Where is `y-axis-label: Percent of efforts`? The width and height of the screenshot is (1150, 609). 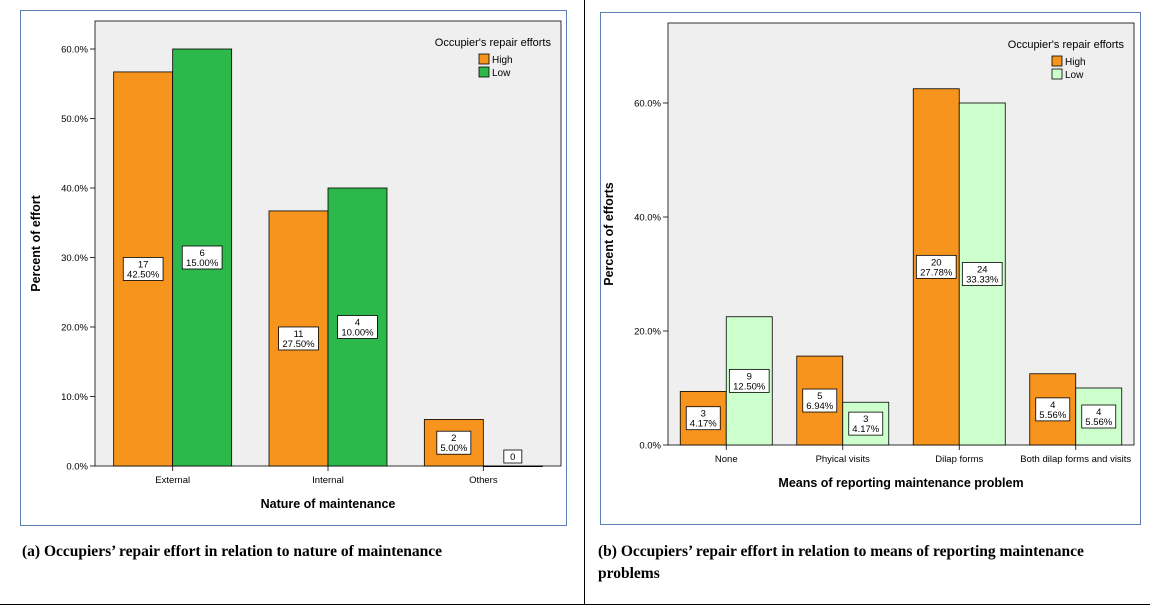 y-axis-label: Percent of efforts is located at coordinates (609, 234).